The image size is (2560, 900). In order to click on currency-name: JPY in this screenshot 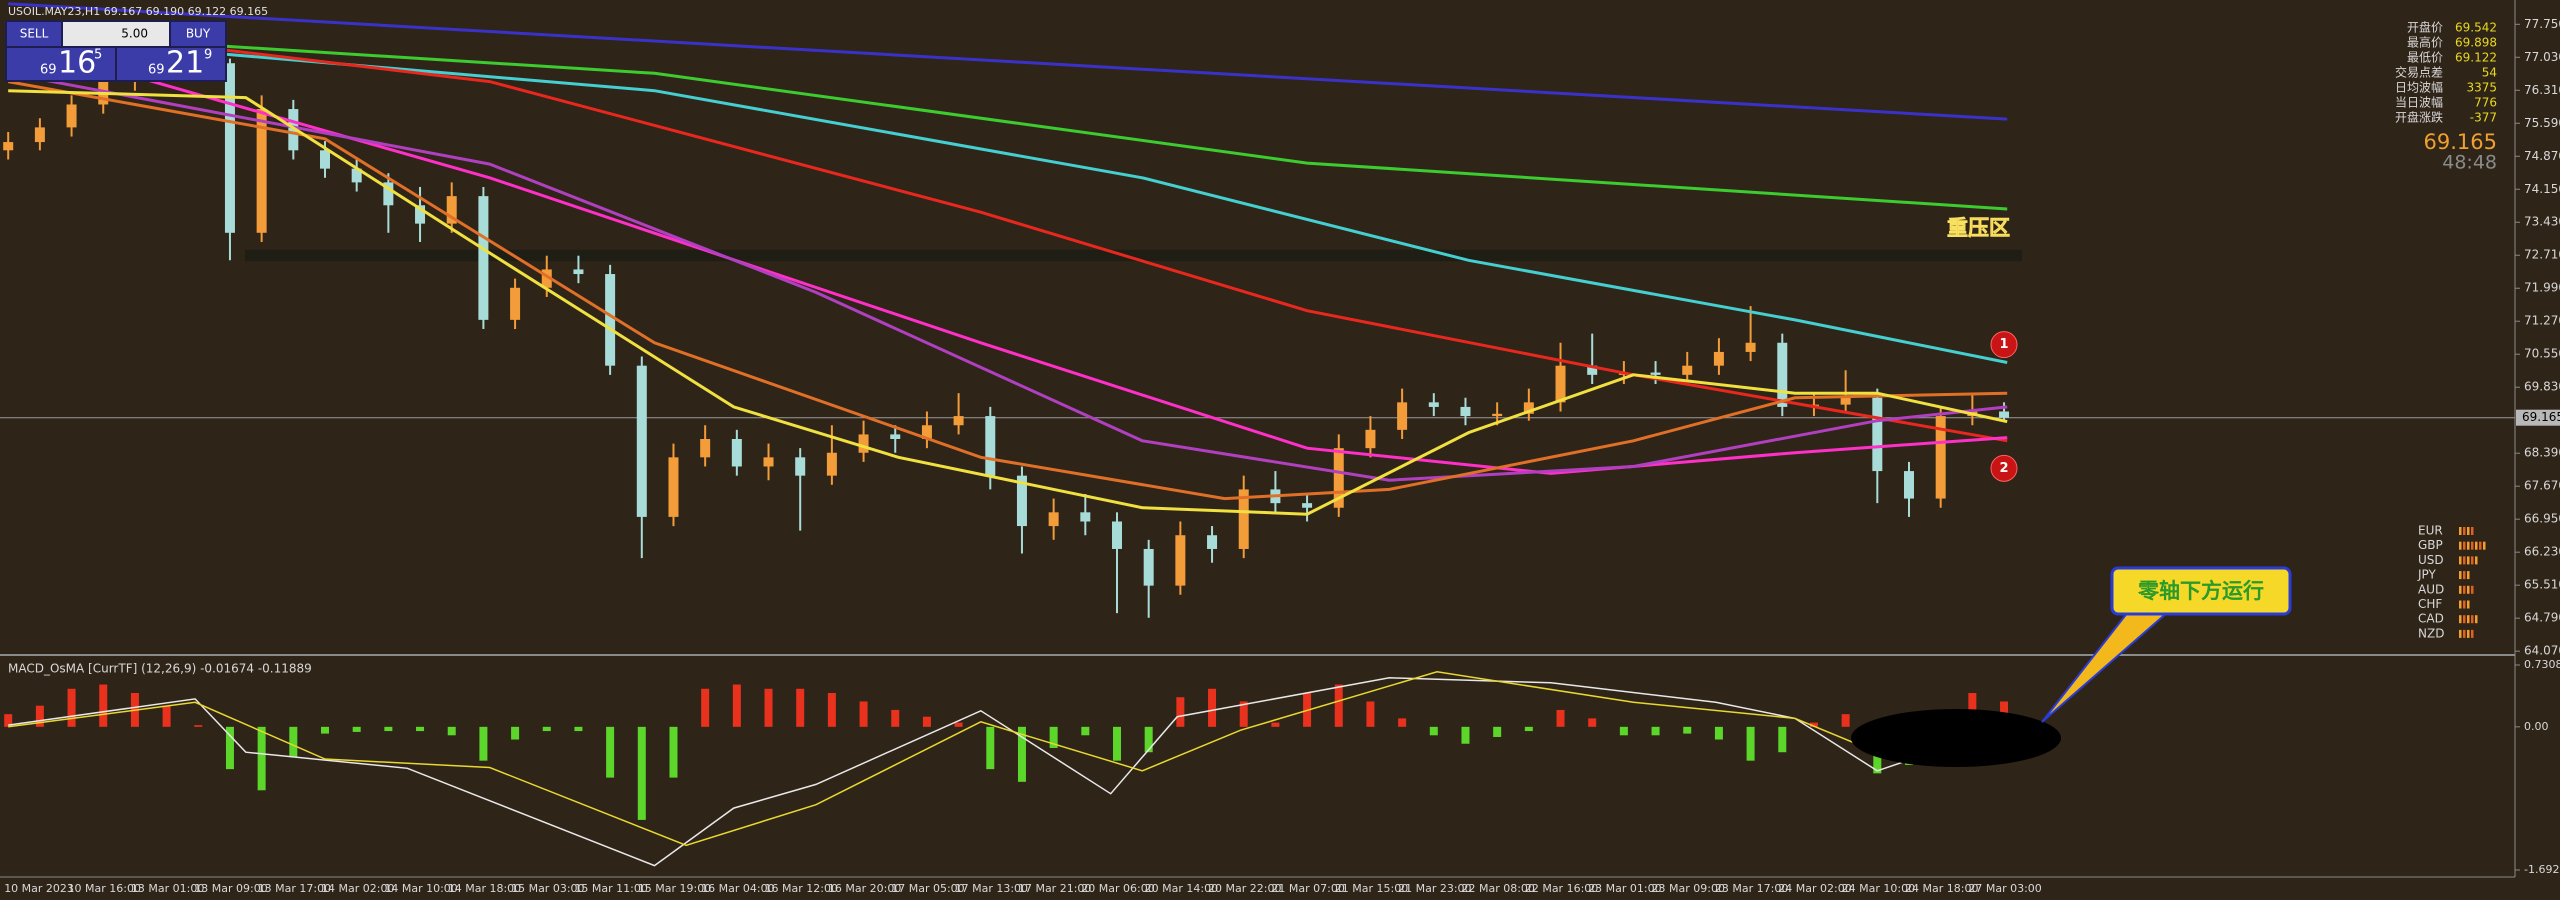, I will do `click(2427, 575)`.